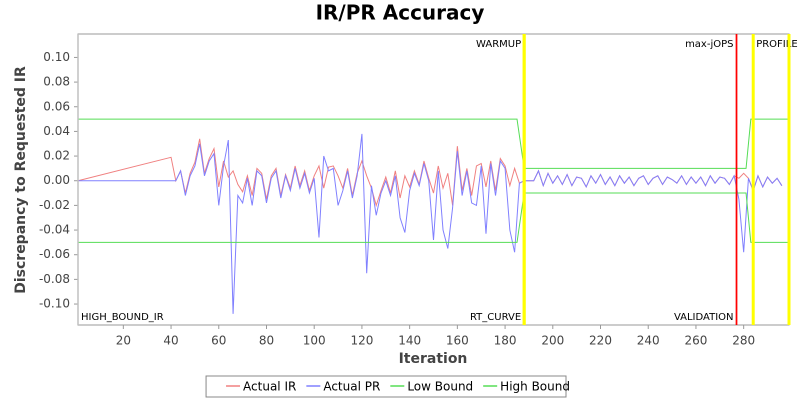 The image size is (800, 404). What do you see at coordinates (56, 180) in the screenshot?
I see `y-tick-label: 0.00` at bounding box center [56, 180].